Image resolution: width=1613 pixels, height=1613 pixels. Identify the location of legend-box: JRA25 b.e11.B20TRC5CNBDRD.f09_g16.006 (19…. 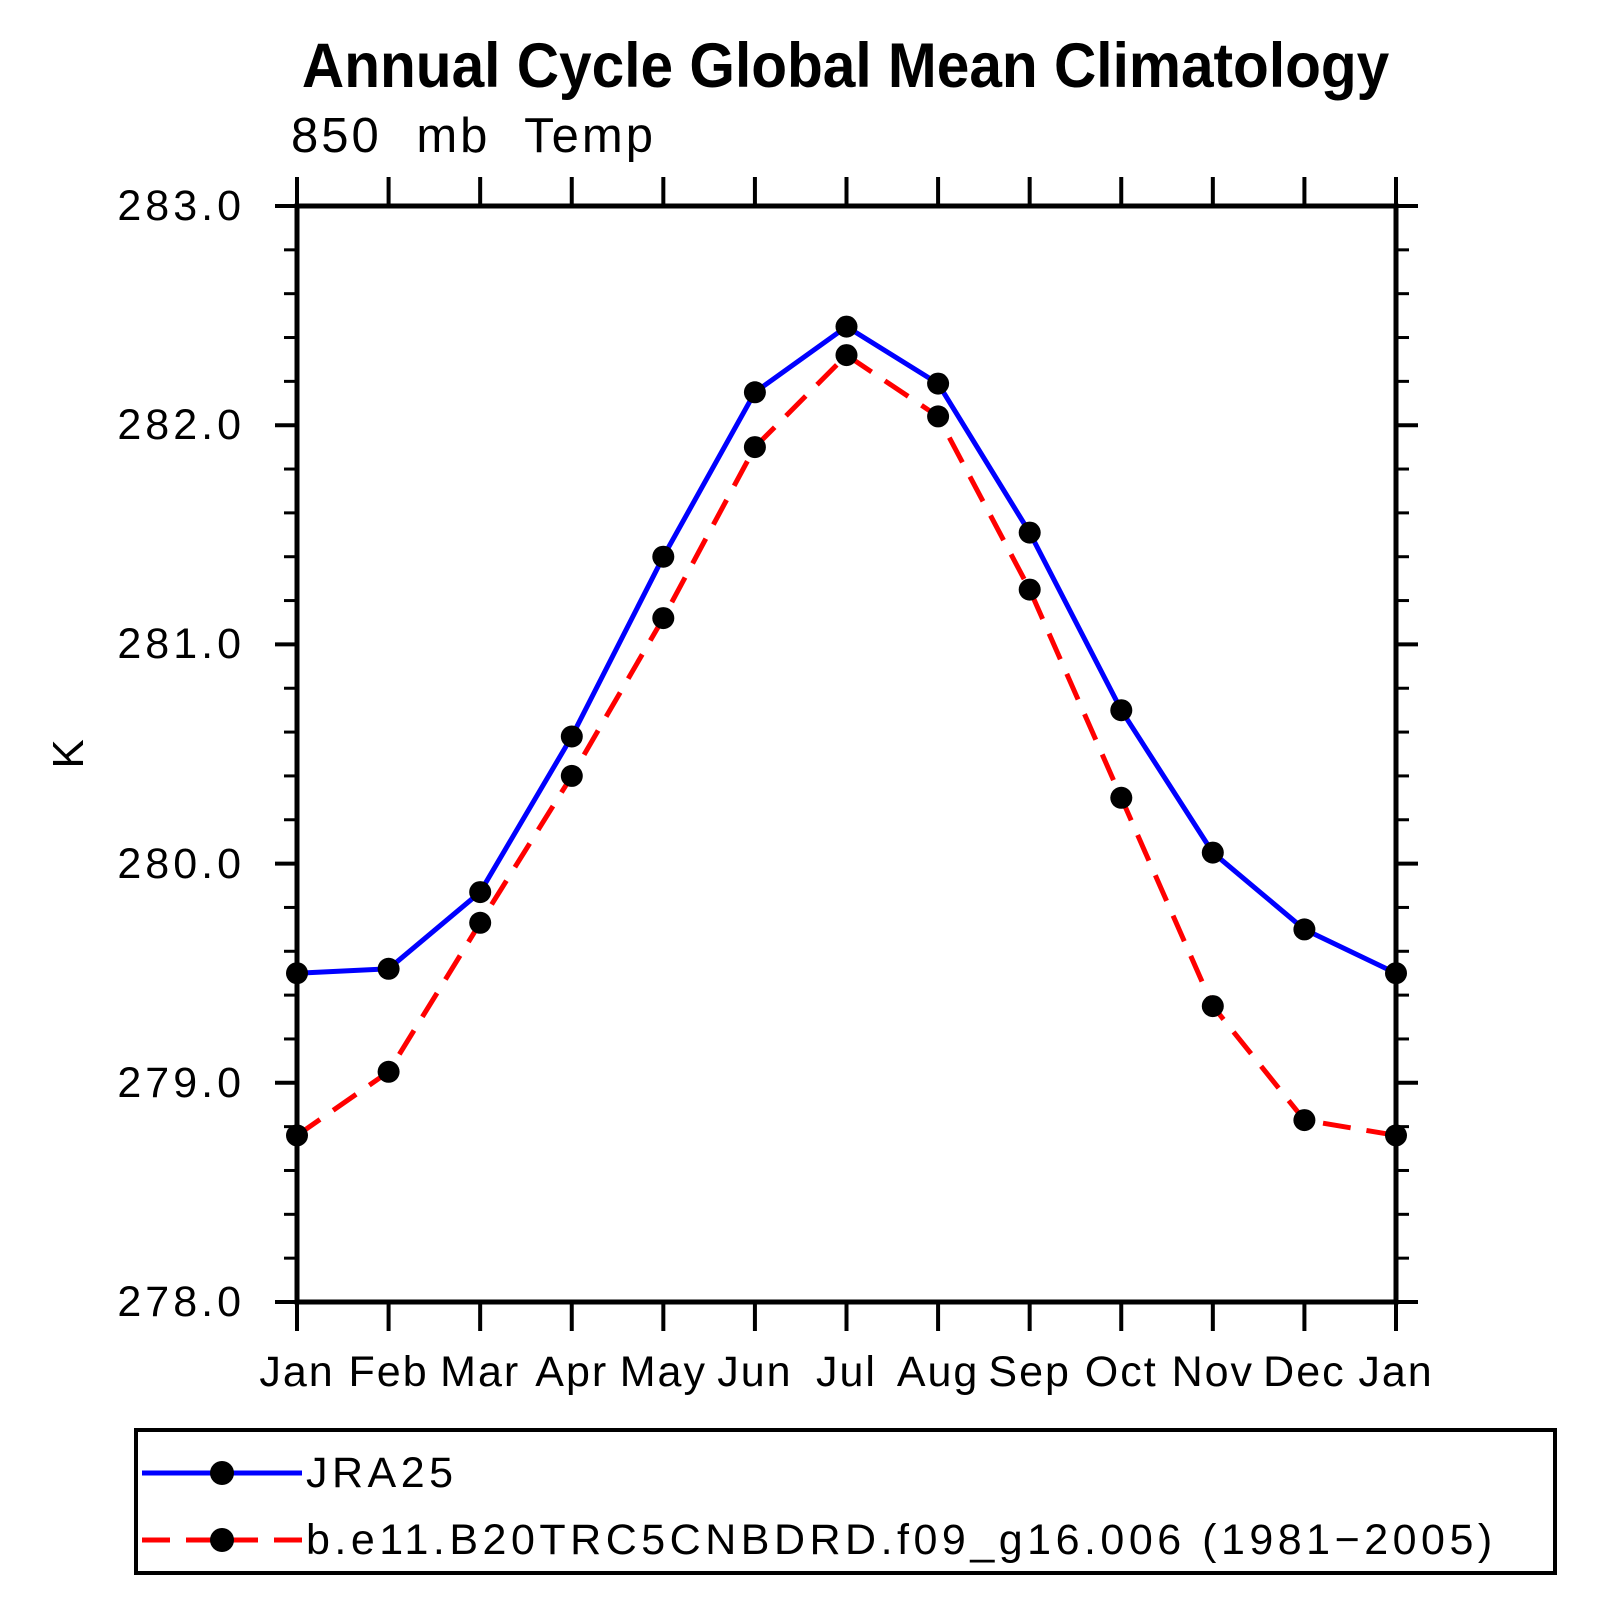
(845, 1501).